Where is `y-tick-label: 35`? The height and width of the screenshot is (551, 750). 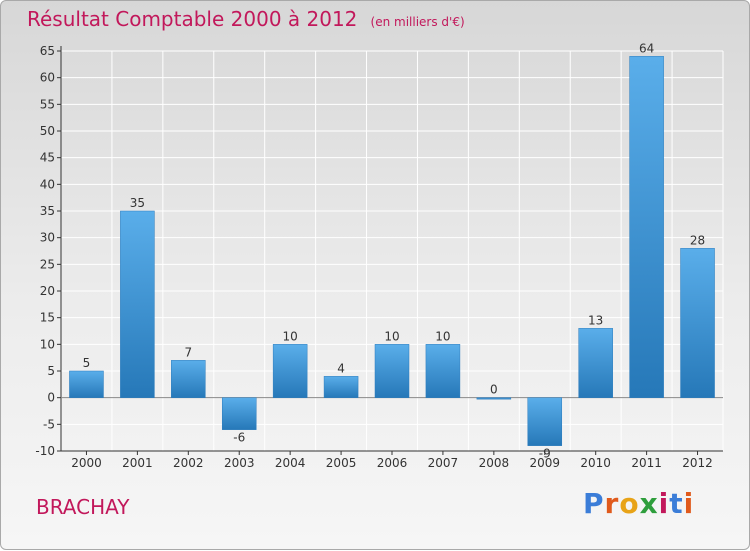
y-tick-label: 35 is located at coordinates (47, 211).